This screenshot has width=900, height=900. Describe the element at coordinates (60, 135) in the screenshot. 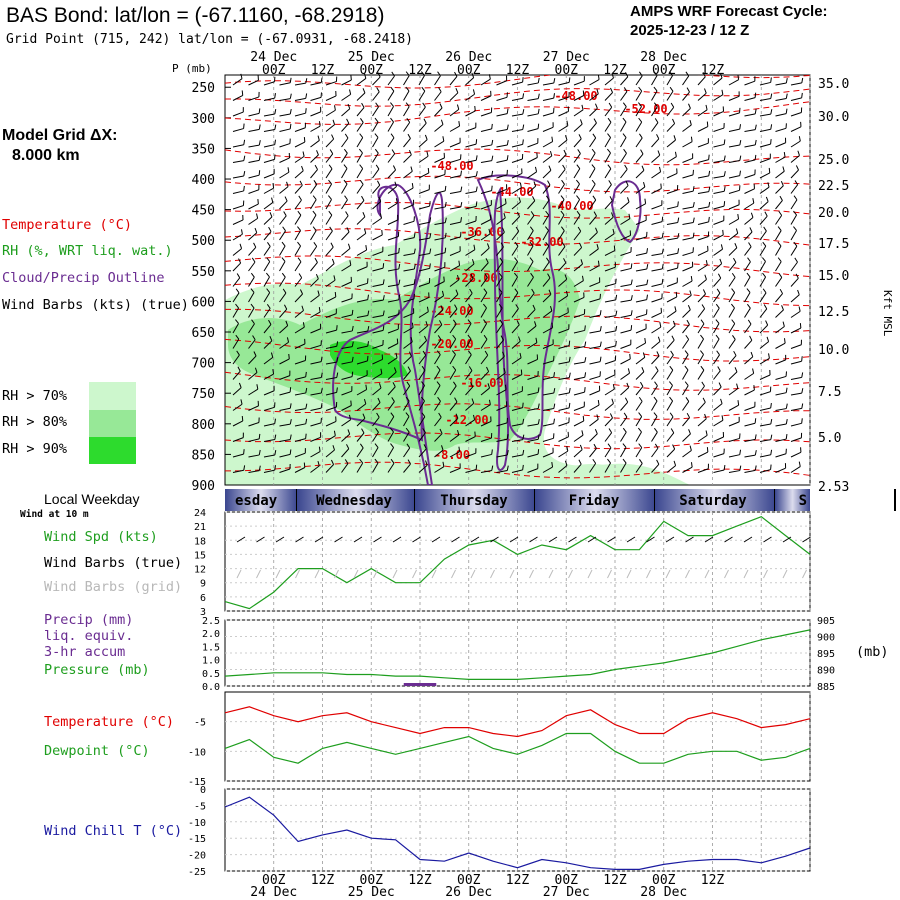

I see `model-grid-label: Model Grid ΔX:` at that location.